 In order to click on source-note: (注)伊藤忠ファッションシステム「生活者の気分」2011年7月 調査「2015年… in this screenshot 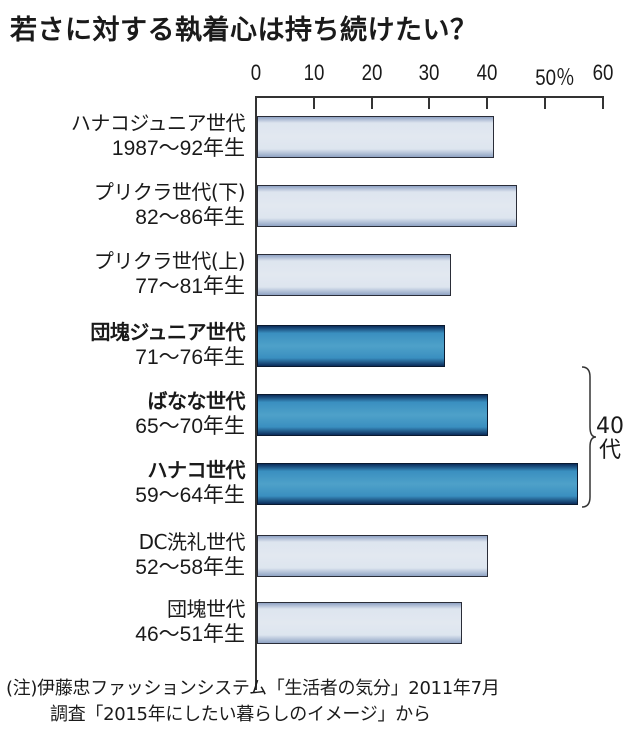, I will do `click(253, 702)`.